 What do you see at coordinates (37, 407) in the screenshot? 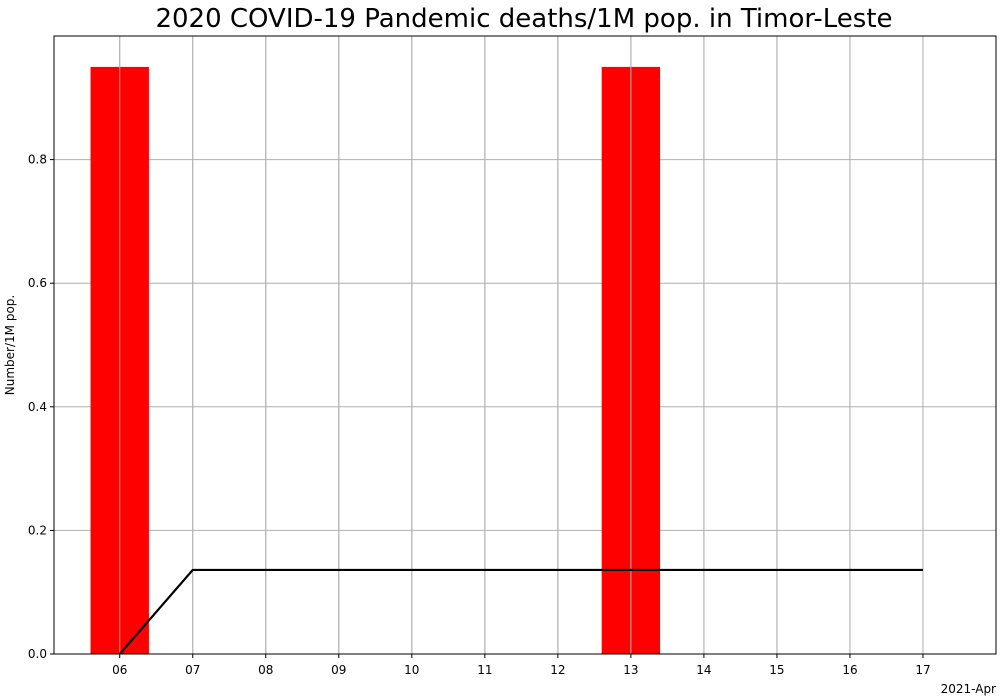
I see `y-tick-label: 0.4` at bounding box center [37, 407].